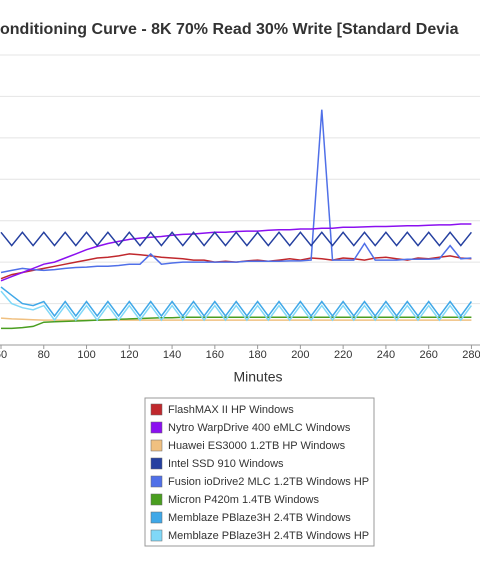  What do you see at coordinates (44, 355) in the screenshot?
I see `x-tick-label: 80` at bounding box center [44, 355].